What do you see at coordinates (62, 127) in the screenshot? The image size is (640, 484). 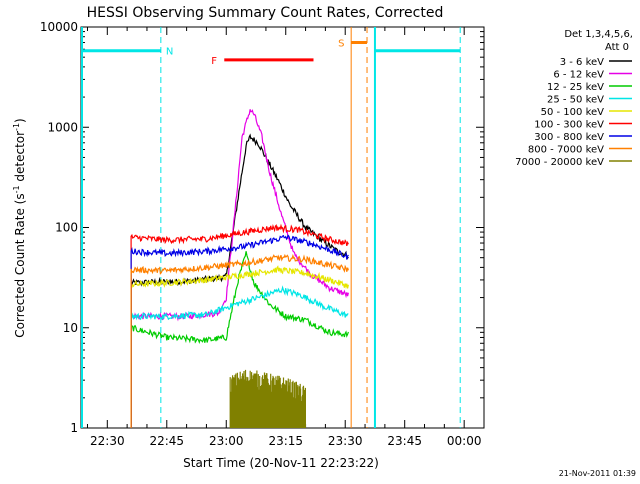 I see `y-tick-label: 1000` at bounding box center [62, 127].